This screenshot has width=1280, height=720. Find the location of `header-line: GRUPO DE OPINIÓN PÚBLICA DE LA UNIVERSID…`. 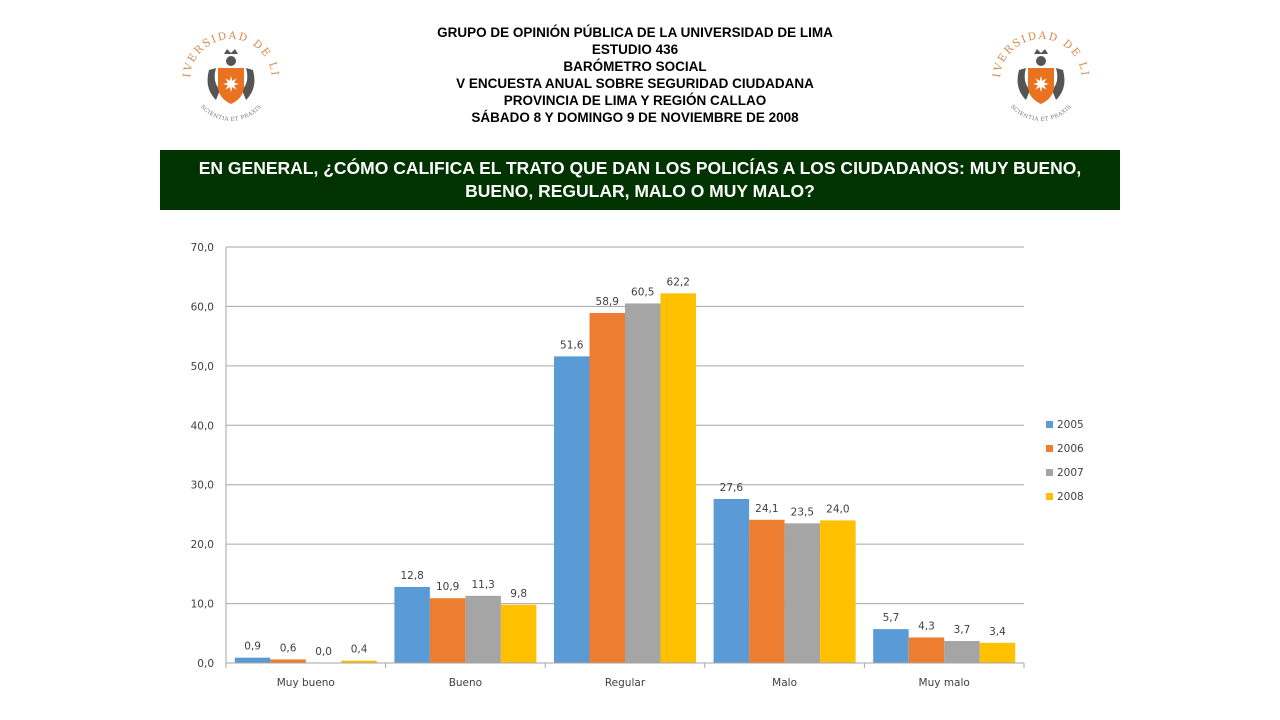

header-line: GRUPO DE OPINIÓN PÚBLICA DE LA UNIVERSID… is located at coordinates (635, 32).